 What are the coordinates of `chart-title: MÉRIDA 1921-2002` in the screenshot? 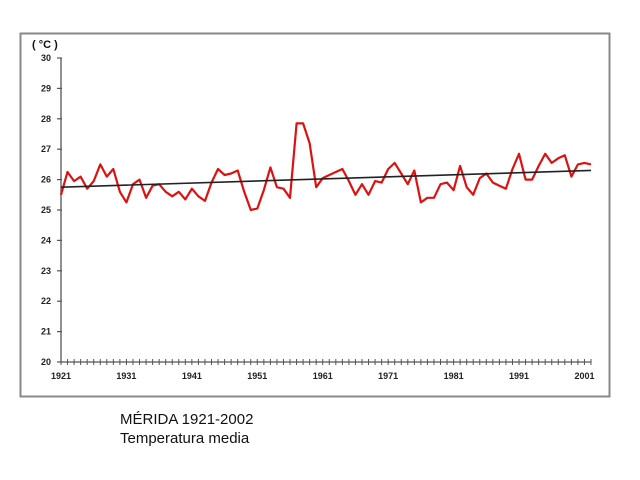 It's located at (187, 419).